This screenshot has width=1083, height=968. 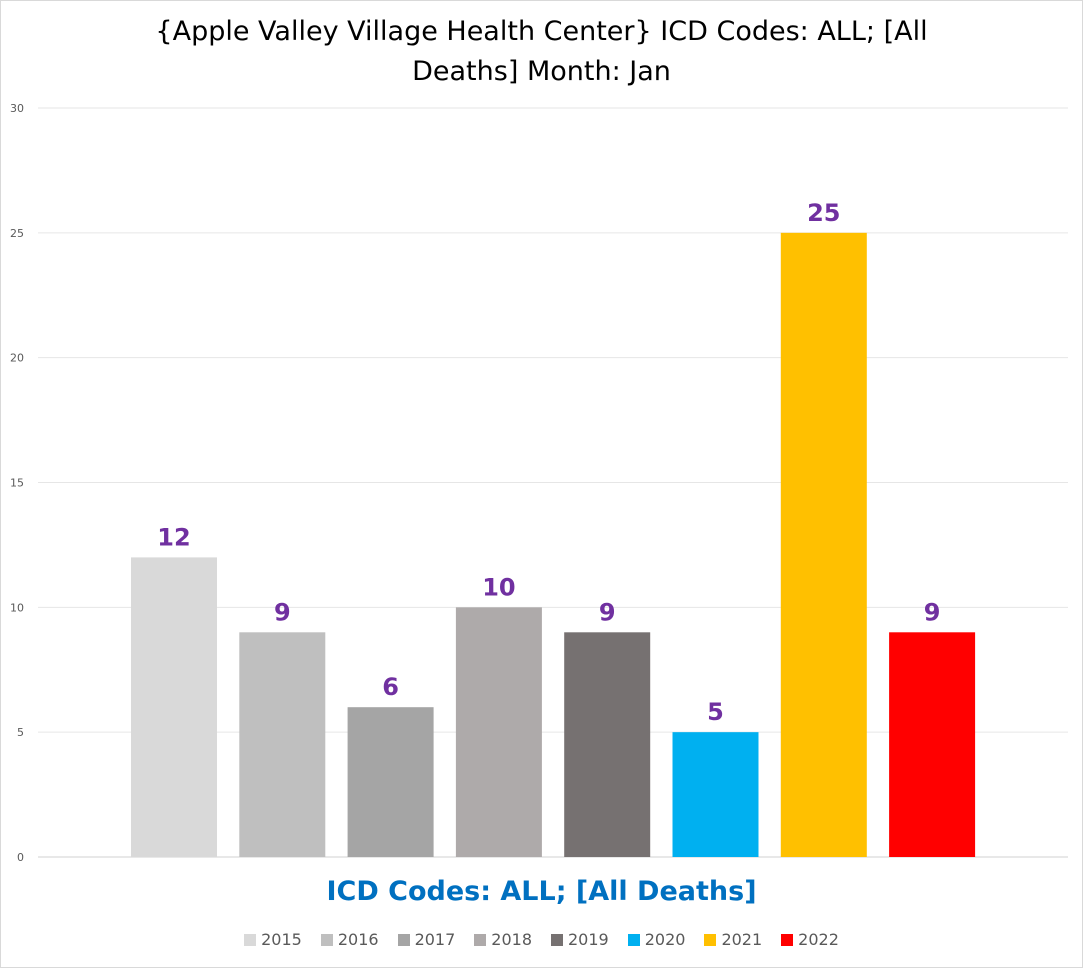 I want to click on data-label-2015: 12, so click(x=173, y=537).